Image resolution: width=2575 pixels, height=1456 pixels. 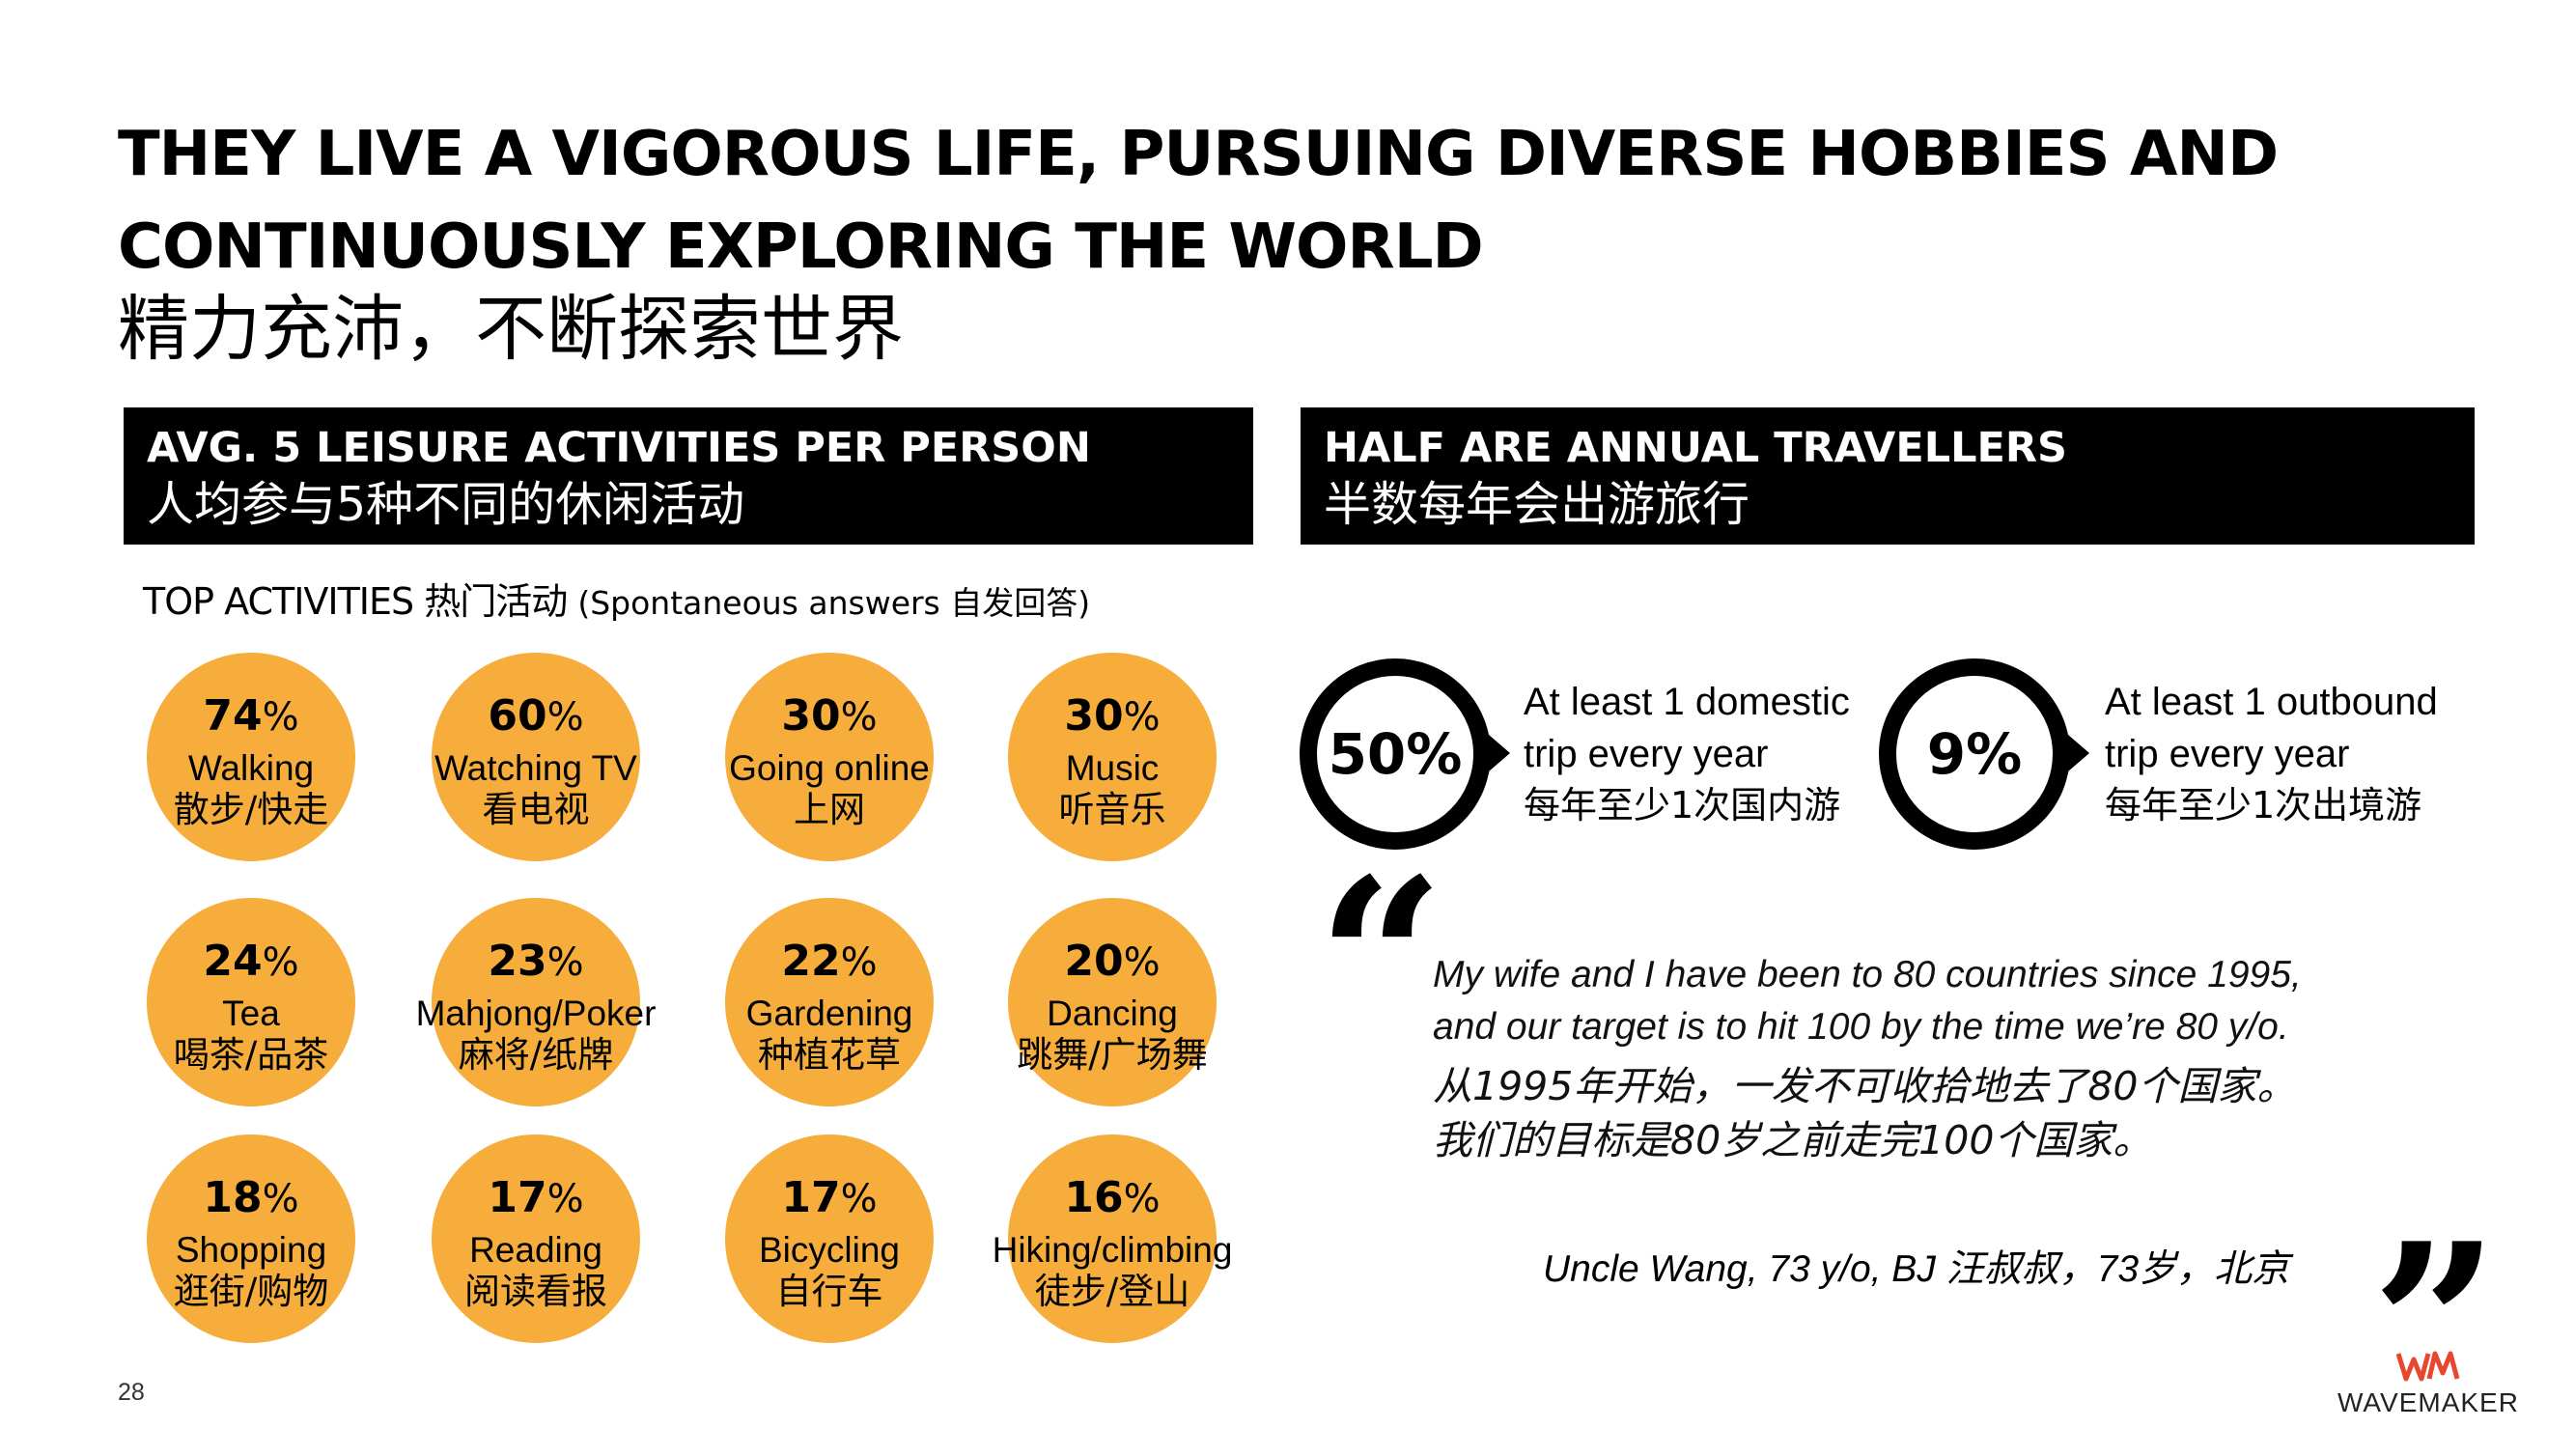 I want to click on outbound-travel-ring: 9%, so click(x=1974, y=754).